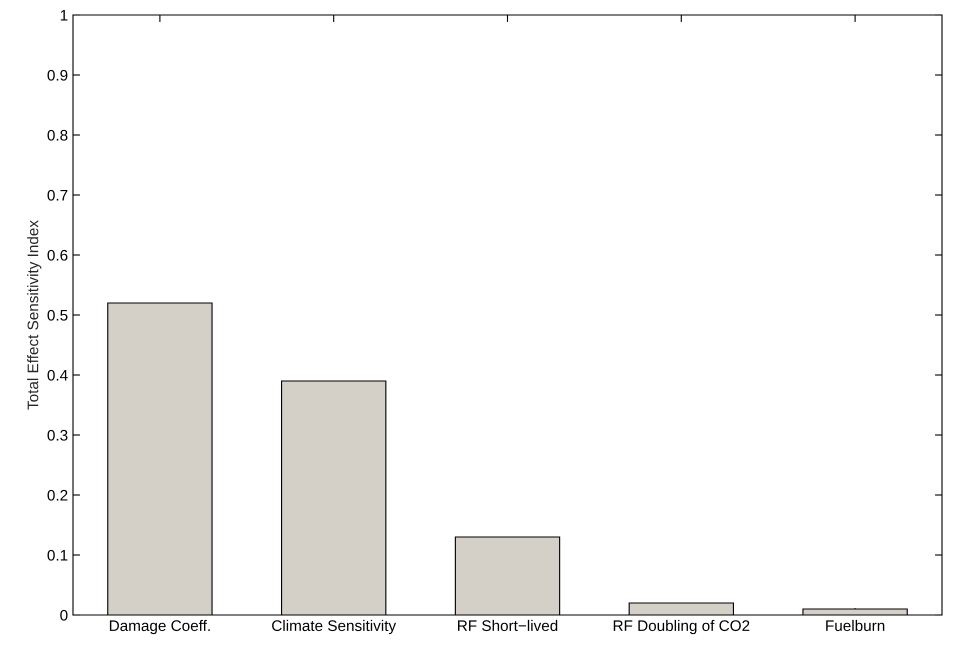 The image size is (958, 649). What do you see at coordinates (855, 626) in the screenshot?
I see `x-tick-label: Fuelburn` at bounding box center [855, 626].